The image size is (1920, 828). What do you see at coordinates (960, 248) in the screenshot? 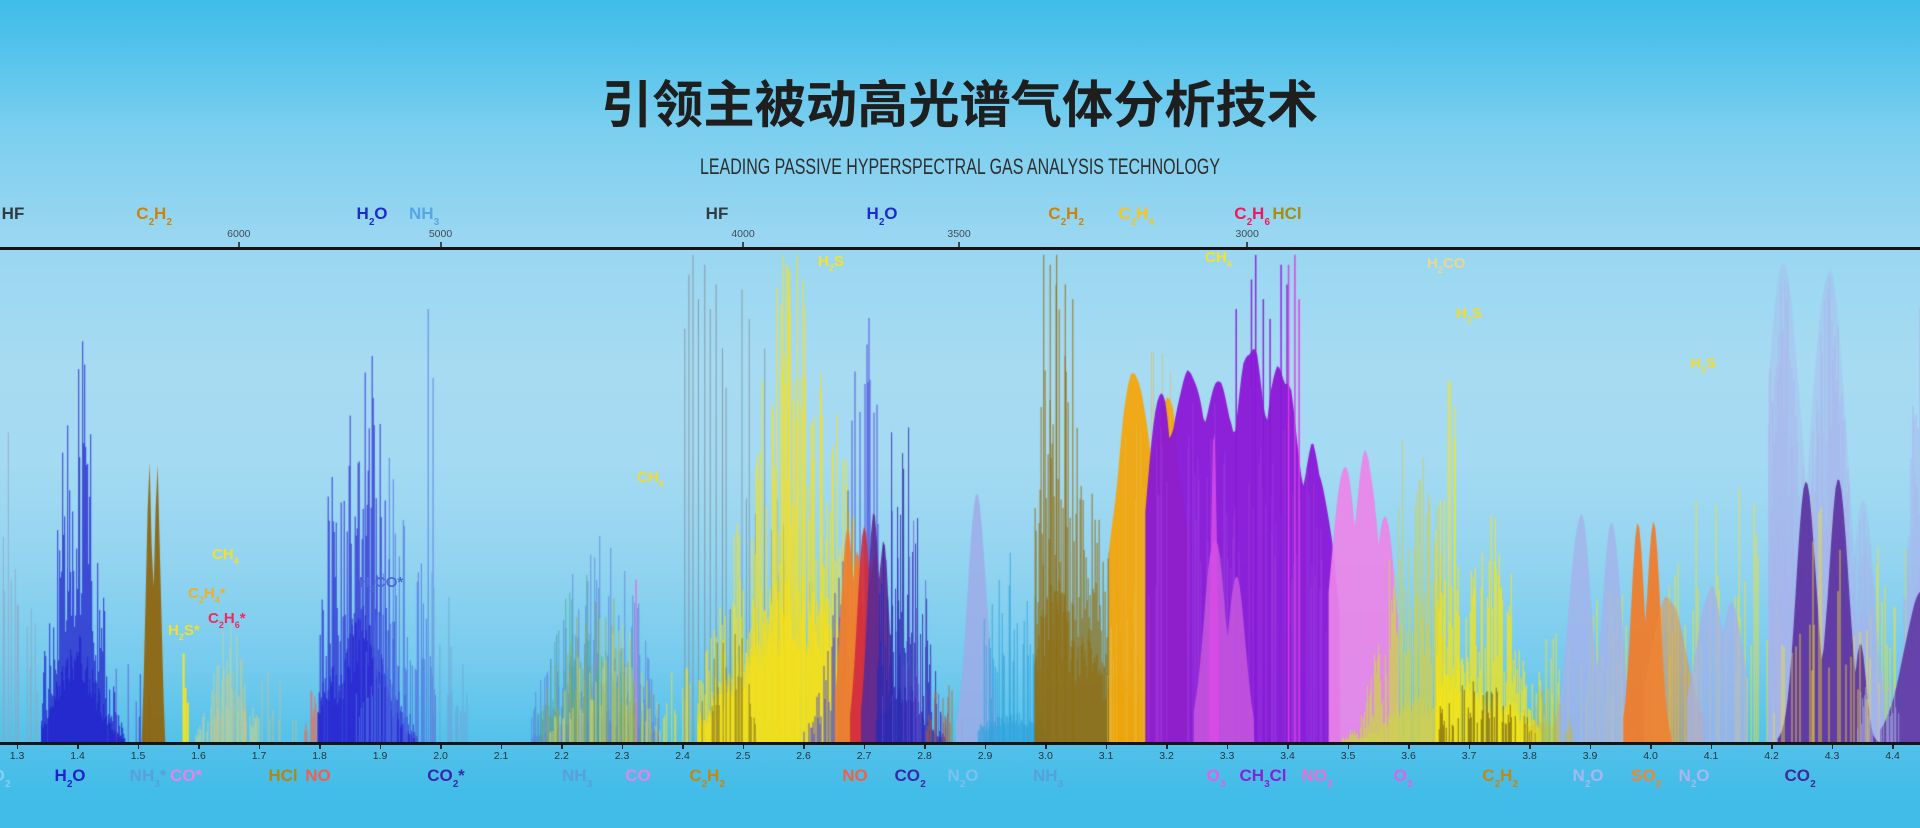
I see `top-axis-line` at bounding box center [960, 248].